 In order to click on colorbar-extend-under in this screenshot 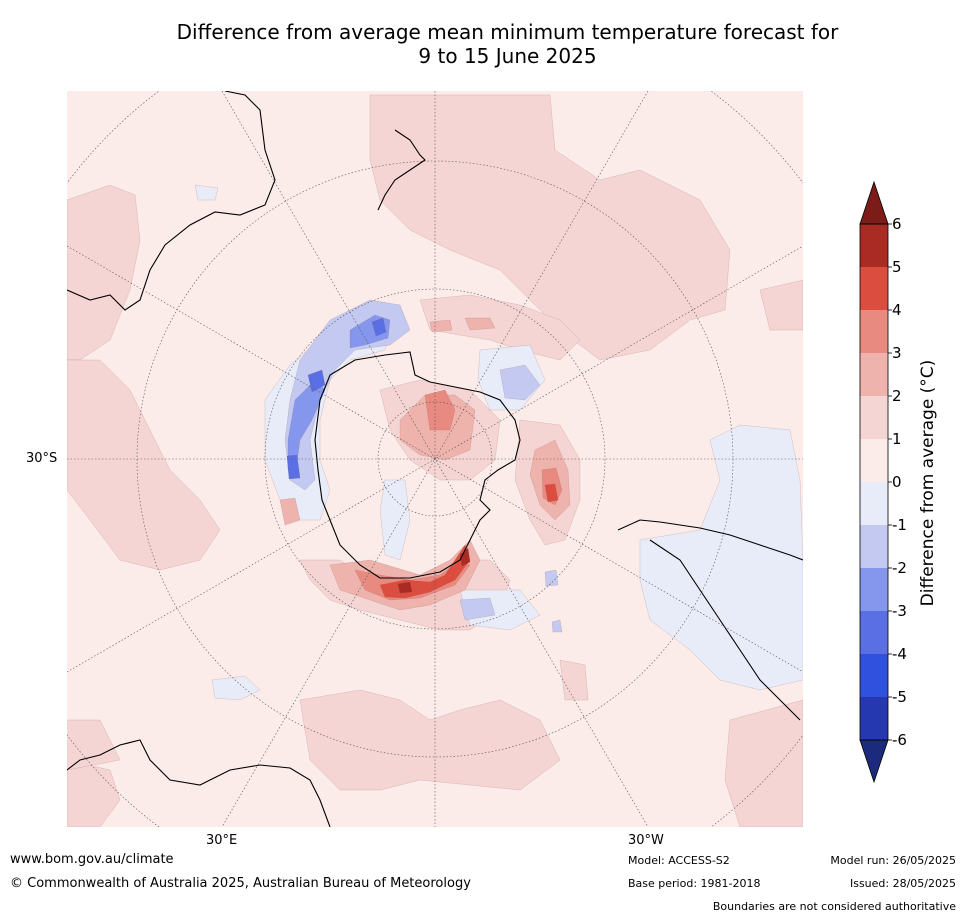, I will do `click(874, 761)`.